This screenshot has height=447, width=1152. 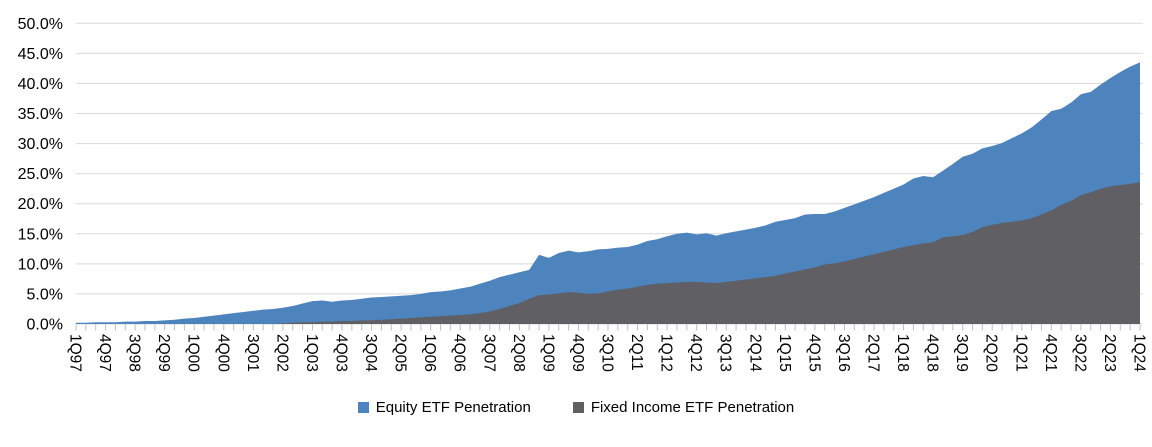 I want to click on x-tick-label: 3Q98, so click(x=134, y=353).